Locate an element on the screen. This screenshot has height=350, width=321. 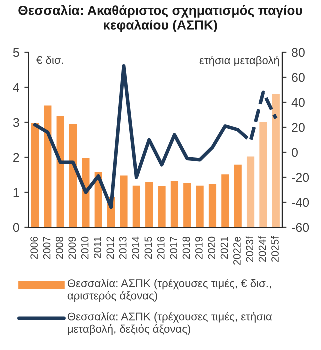
y-tick-label: 4 is located at coordinates (16, 87).